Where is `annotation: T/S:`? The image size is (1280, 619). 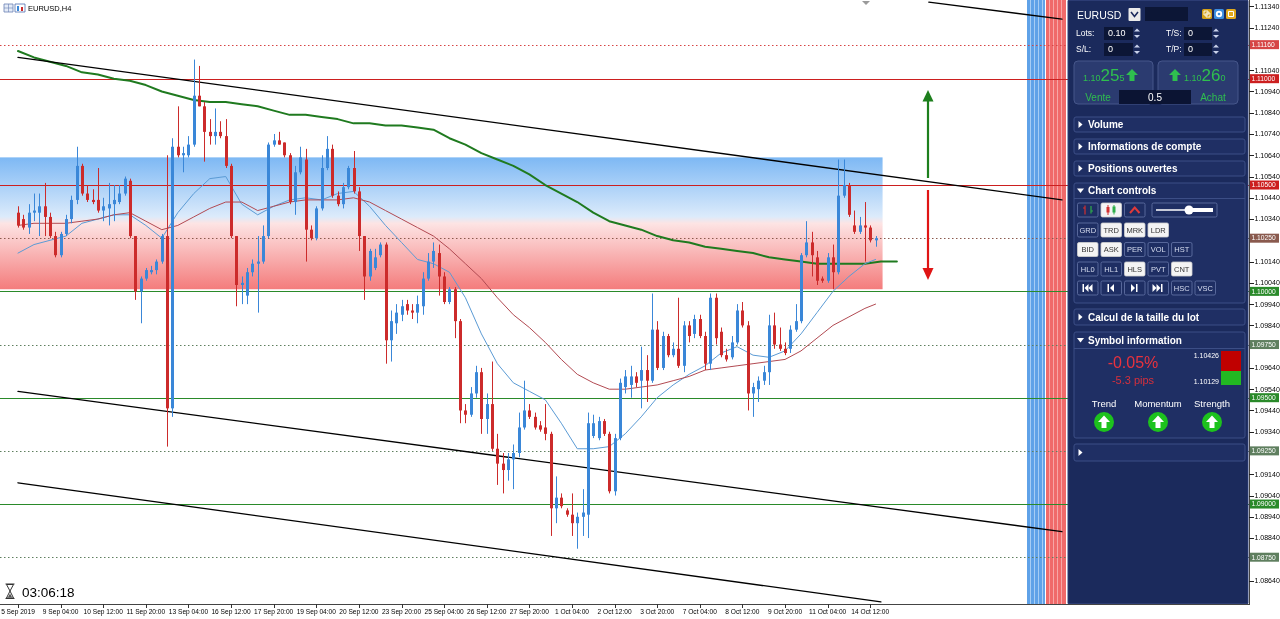
annotation: T/S: is located at coordinates (1174, 33).